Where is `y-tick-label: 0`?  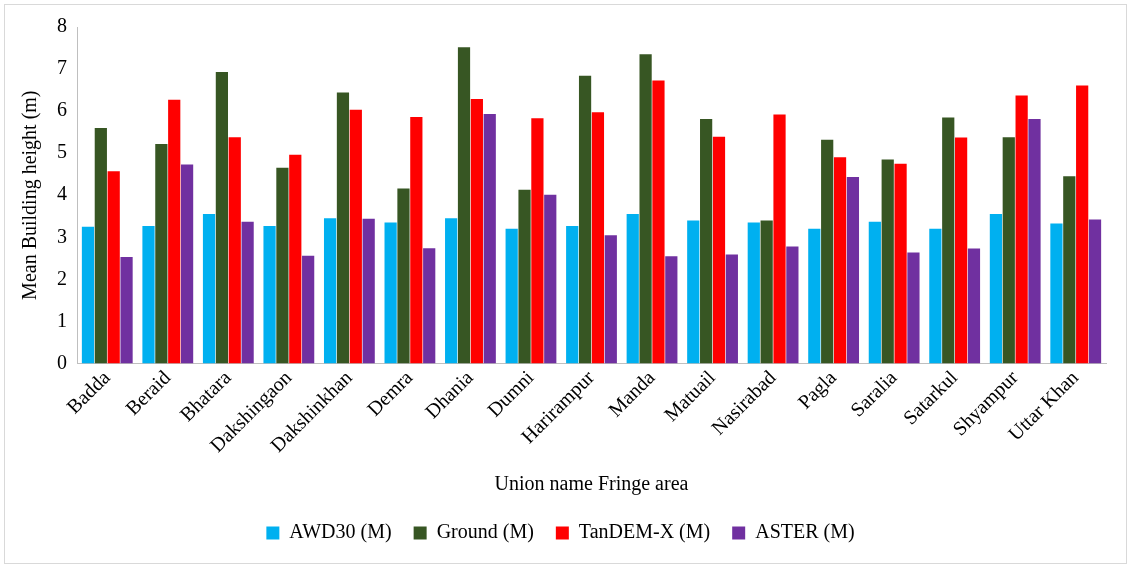
y-tick-label: 0 is located at coordinates (62, 361).